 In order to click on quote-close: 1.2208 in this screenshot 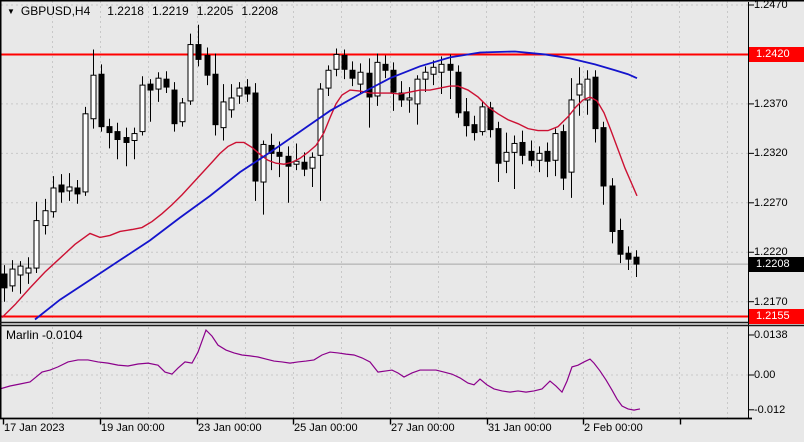, I will do `click(260, 11)`.